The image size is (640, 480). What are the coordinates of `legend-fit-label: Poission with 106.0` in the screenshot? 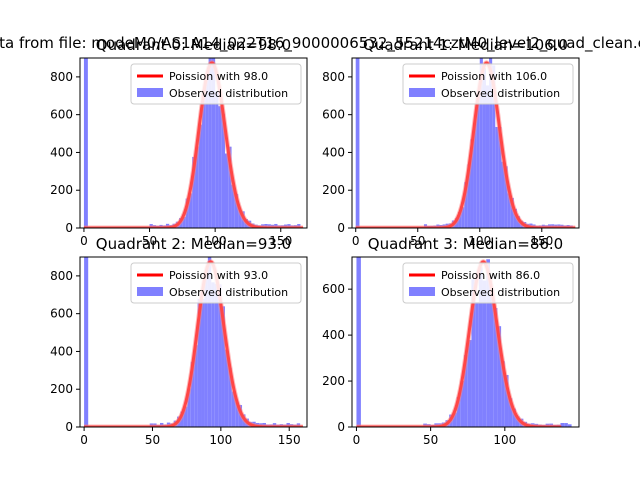 It's located at (494, 76).